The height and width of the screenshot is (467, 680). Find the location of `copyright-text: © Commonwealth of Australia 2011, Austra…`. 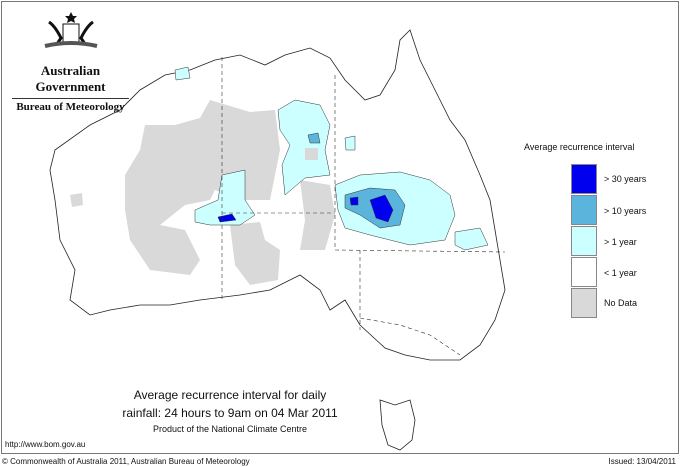

copyright-text: © Commonwealth of Australia 2011, Austra… is located at coordinates (126, 461).